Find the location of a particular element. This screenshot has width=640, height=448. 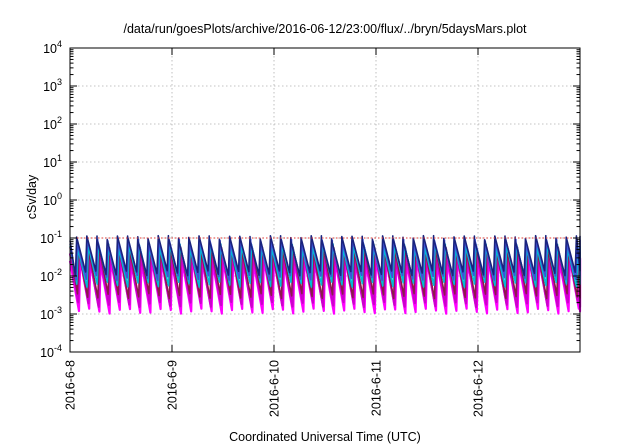

y-tick-label: 10¹ is located at coordinates (52, 161).